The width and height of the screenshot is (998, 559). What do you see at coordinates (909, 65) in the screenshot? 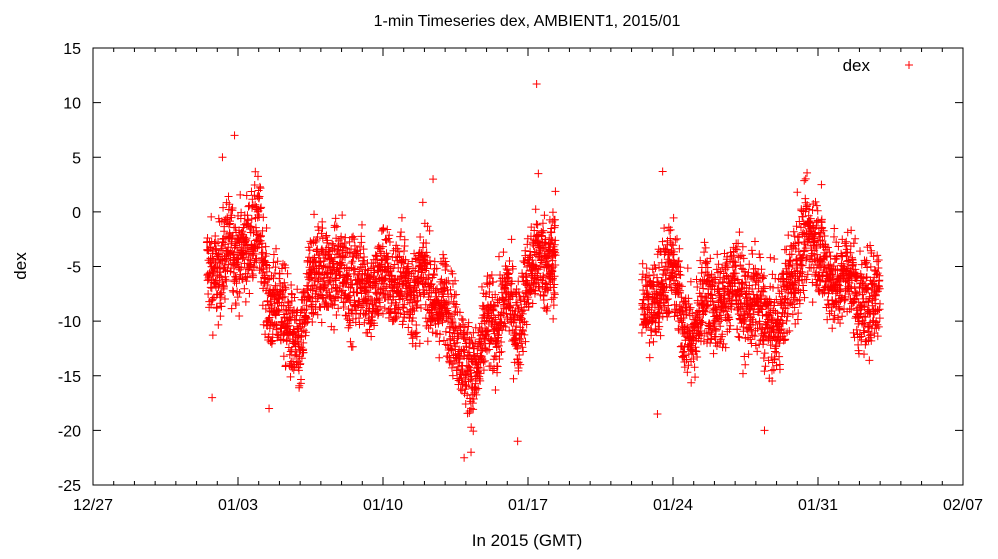
I see `legend-marker-symbol` at bounding box center [909, 65].